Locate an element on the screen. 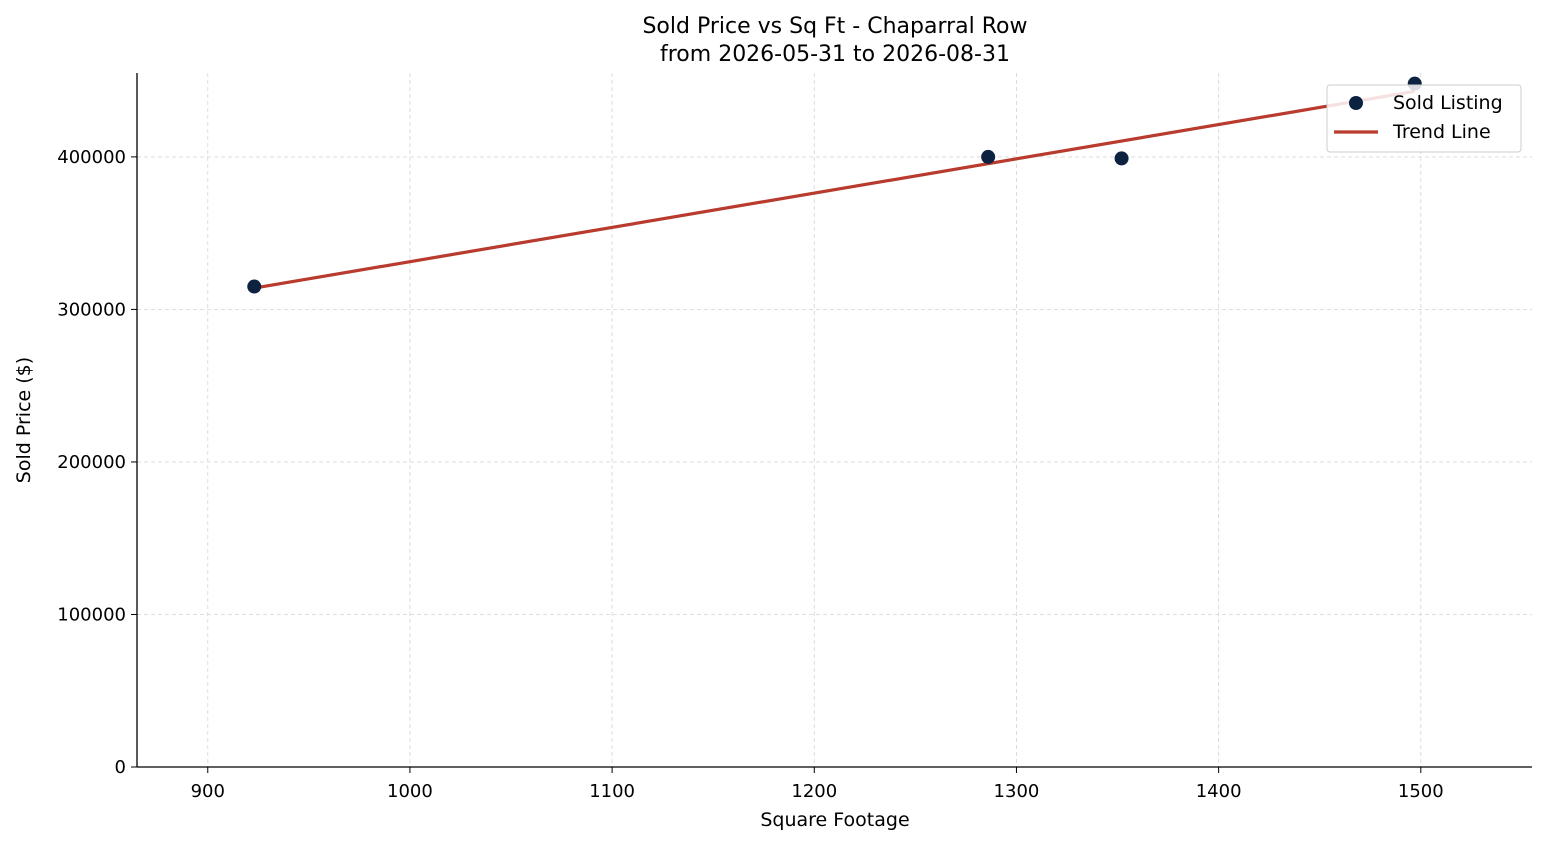 This screenshot has width=1547, height=845. y-tick-label: 200000 is located at coordinates (91, 462).